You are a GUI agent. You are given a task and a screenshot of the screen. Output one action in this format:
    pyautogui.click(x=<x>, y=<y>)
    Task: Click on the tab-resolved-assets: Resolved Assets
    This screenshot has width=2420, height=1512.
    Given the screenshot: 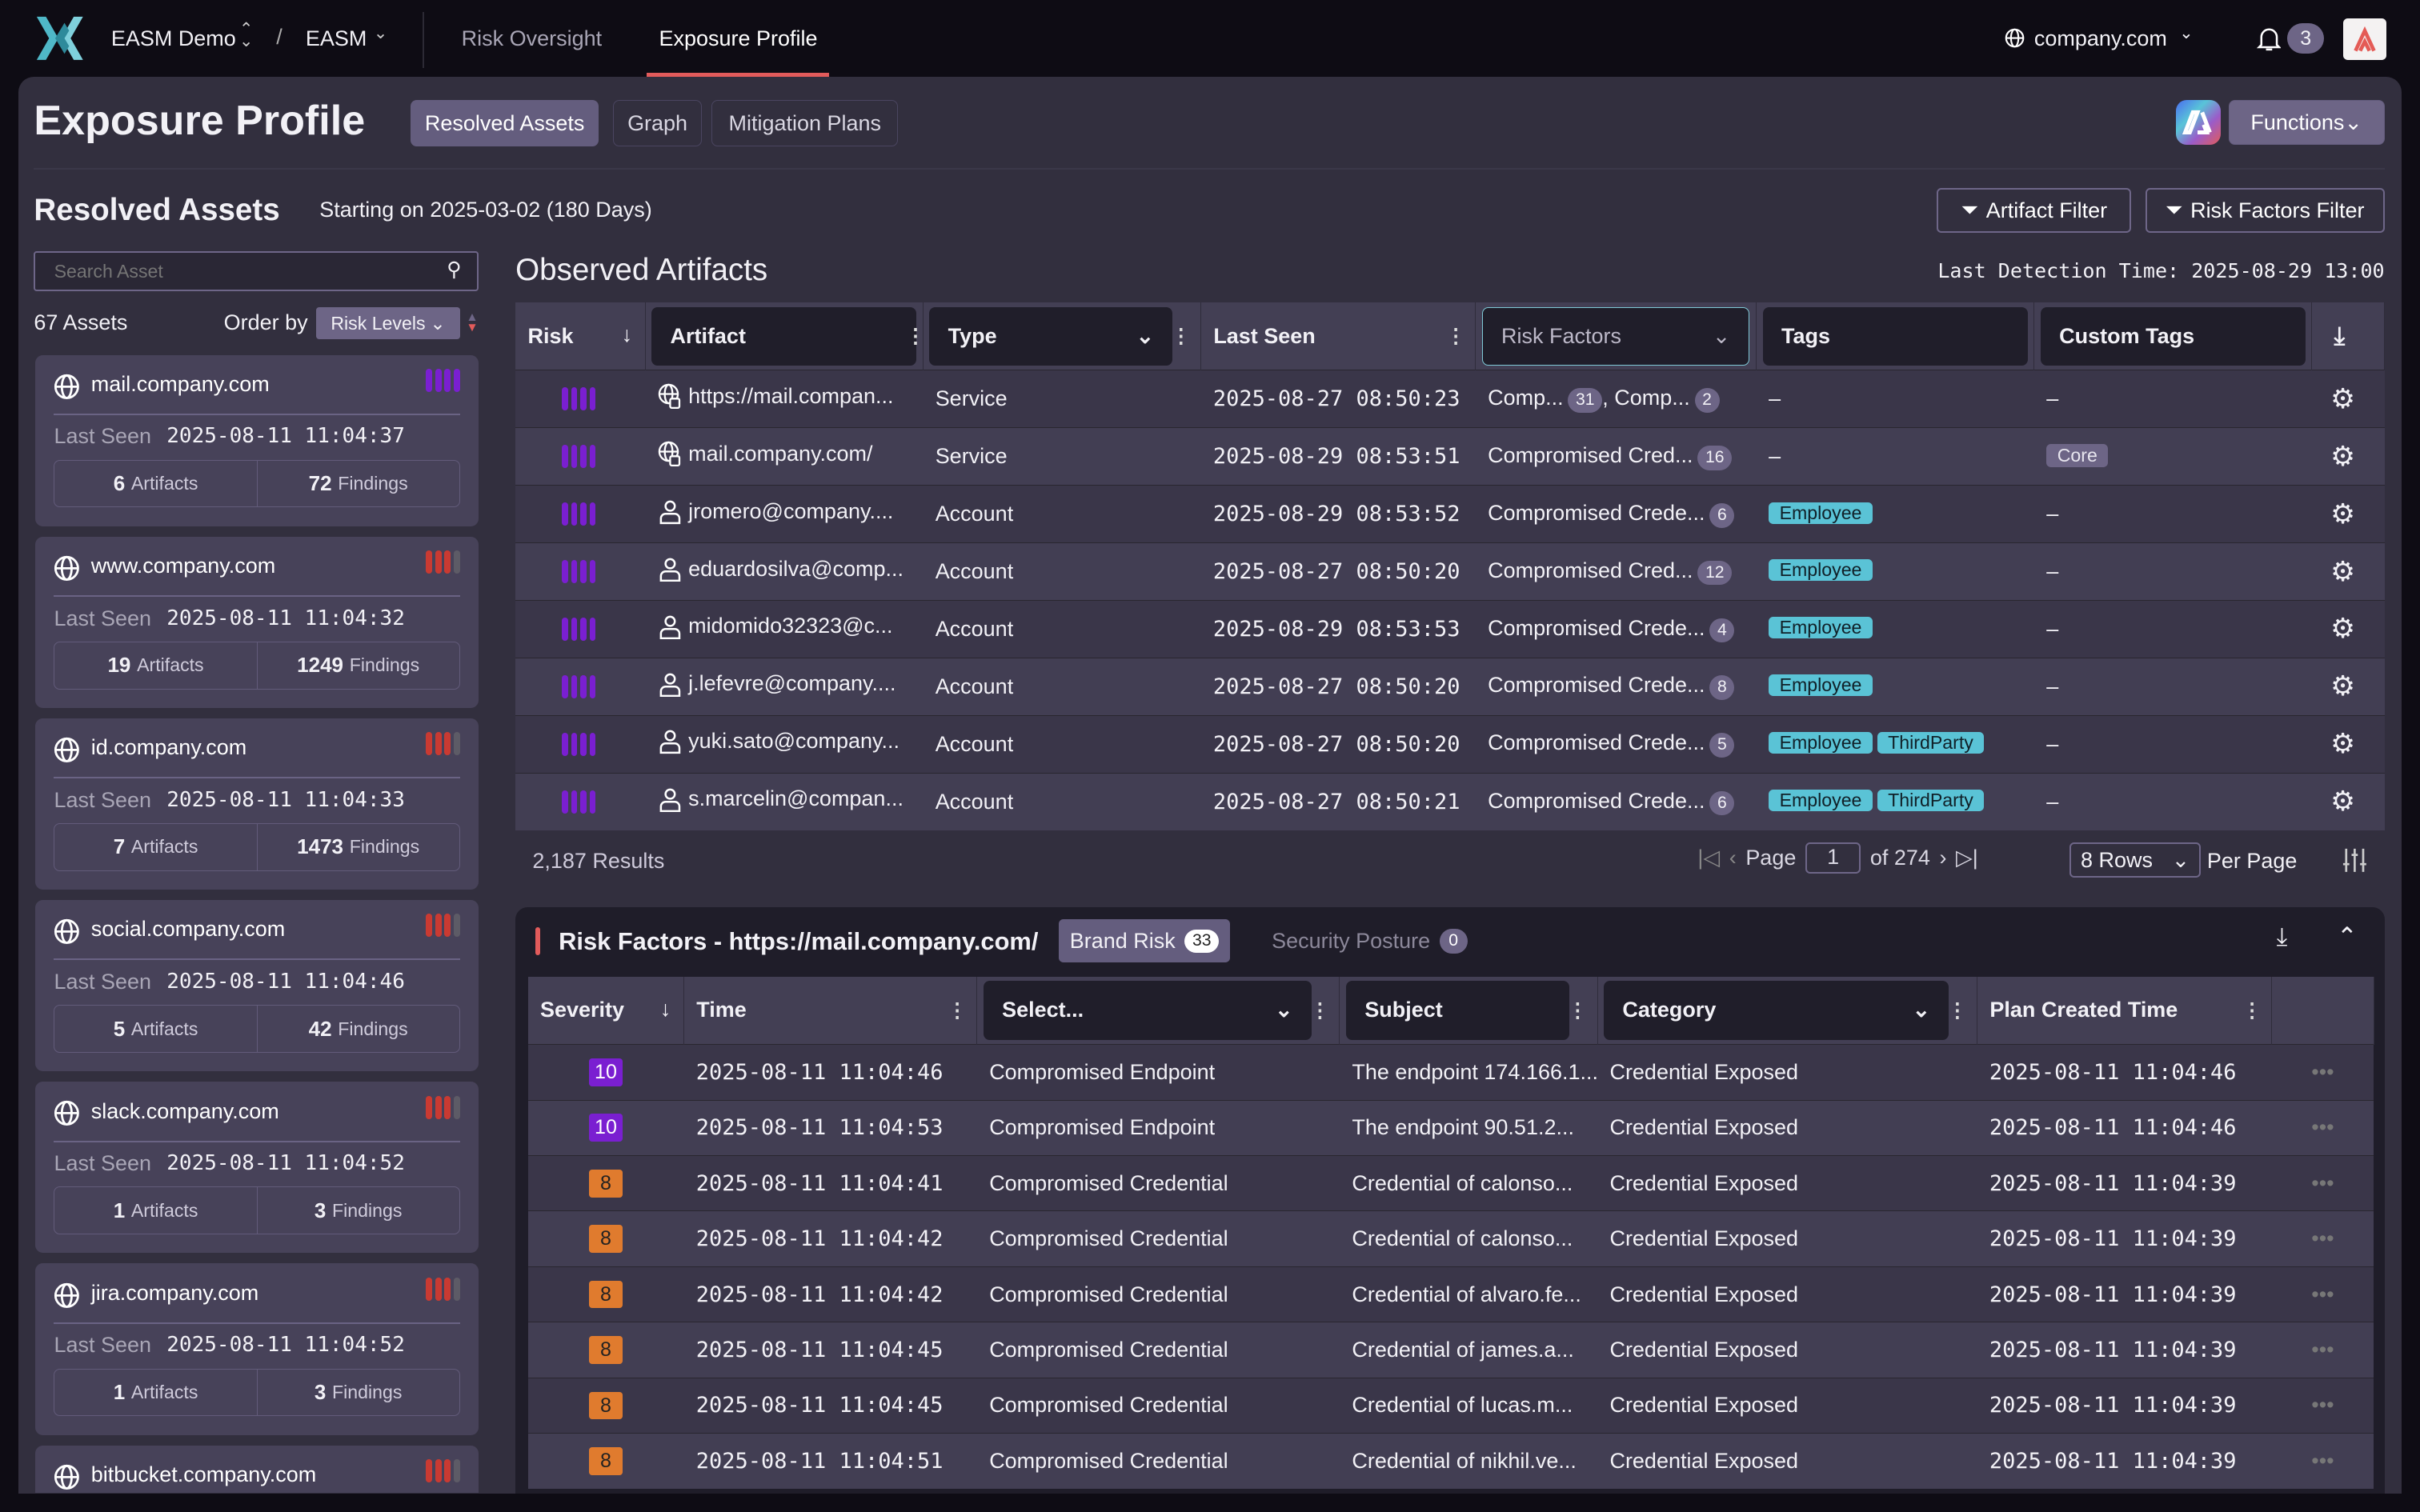 What is the action you would take?
    pyautogui.click(x=504, y=123)
    